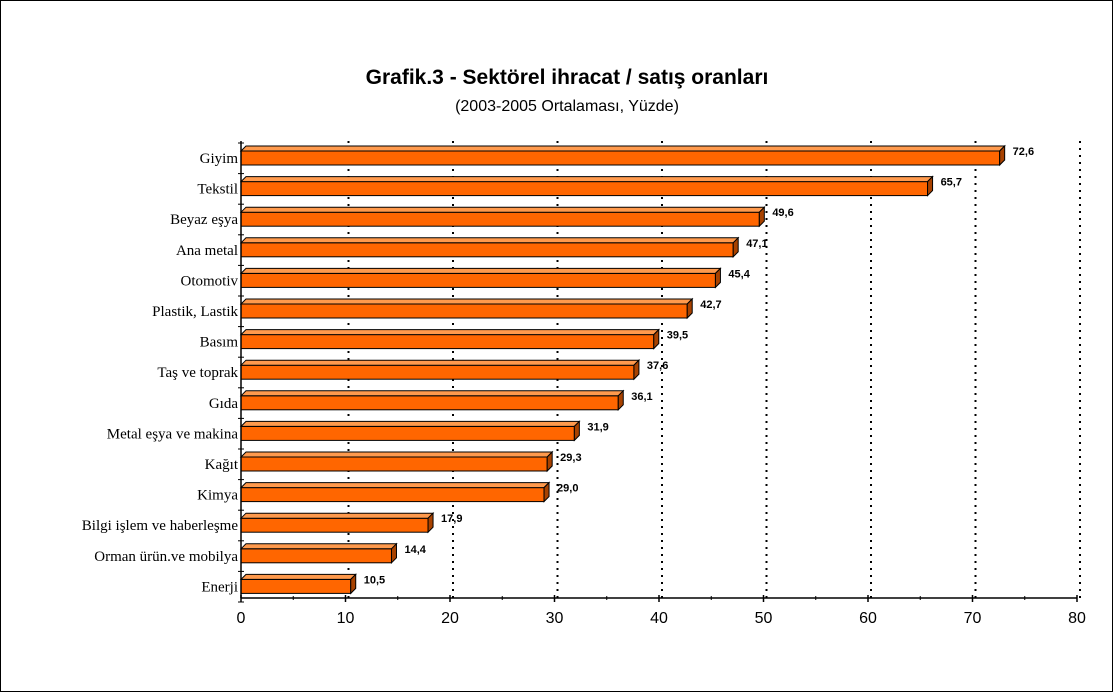 The image size is (1115, 694). What do you see at coordinates (241, 618) in the screenshot?
I see `x-tick-label: 0` at bounding box center [241, 618].